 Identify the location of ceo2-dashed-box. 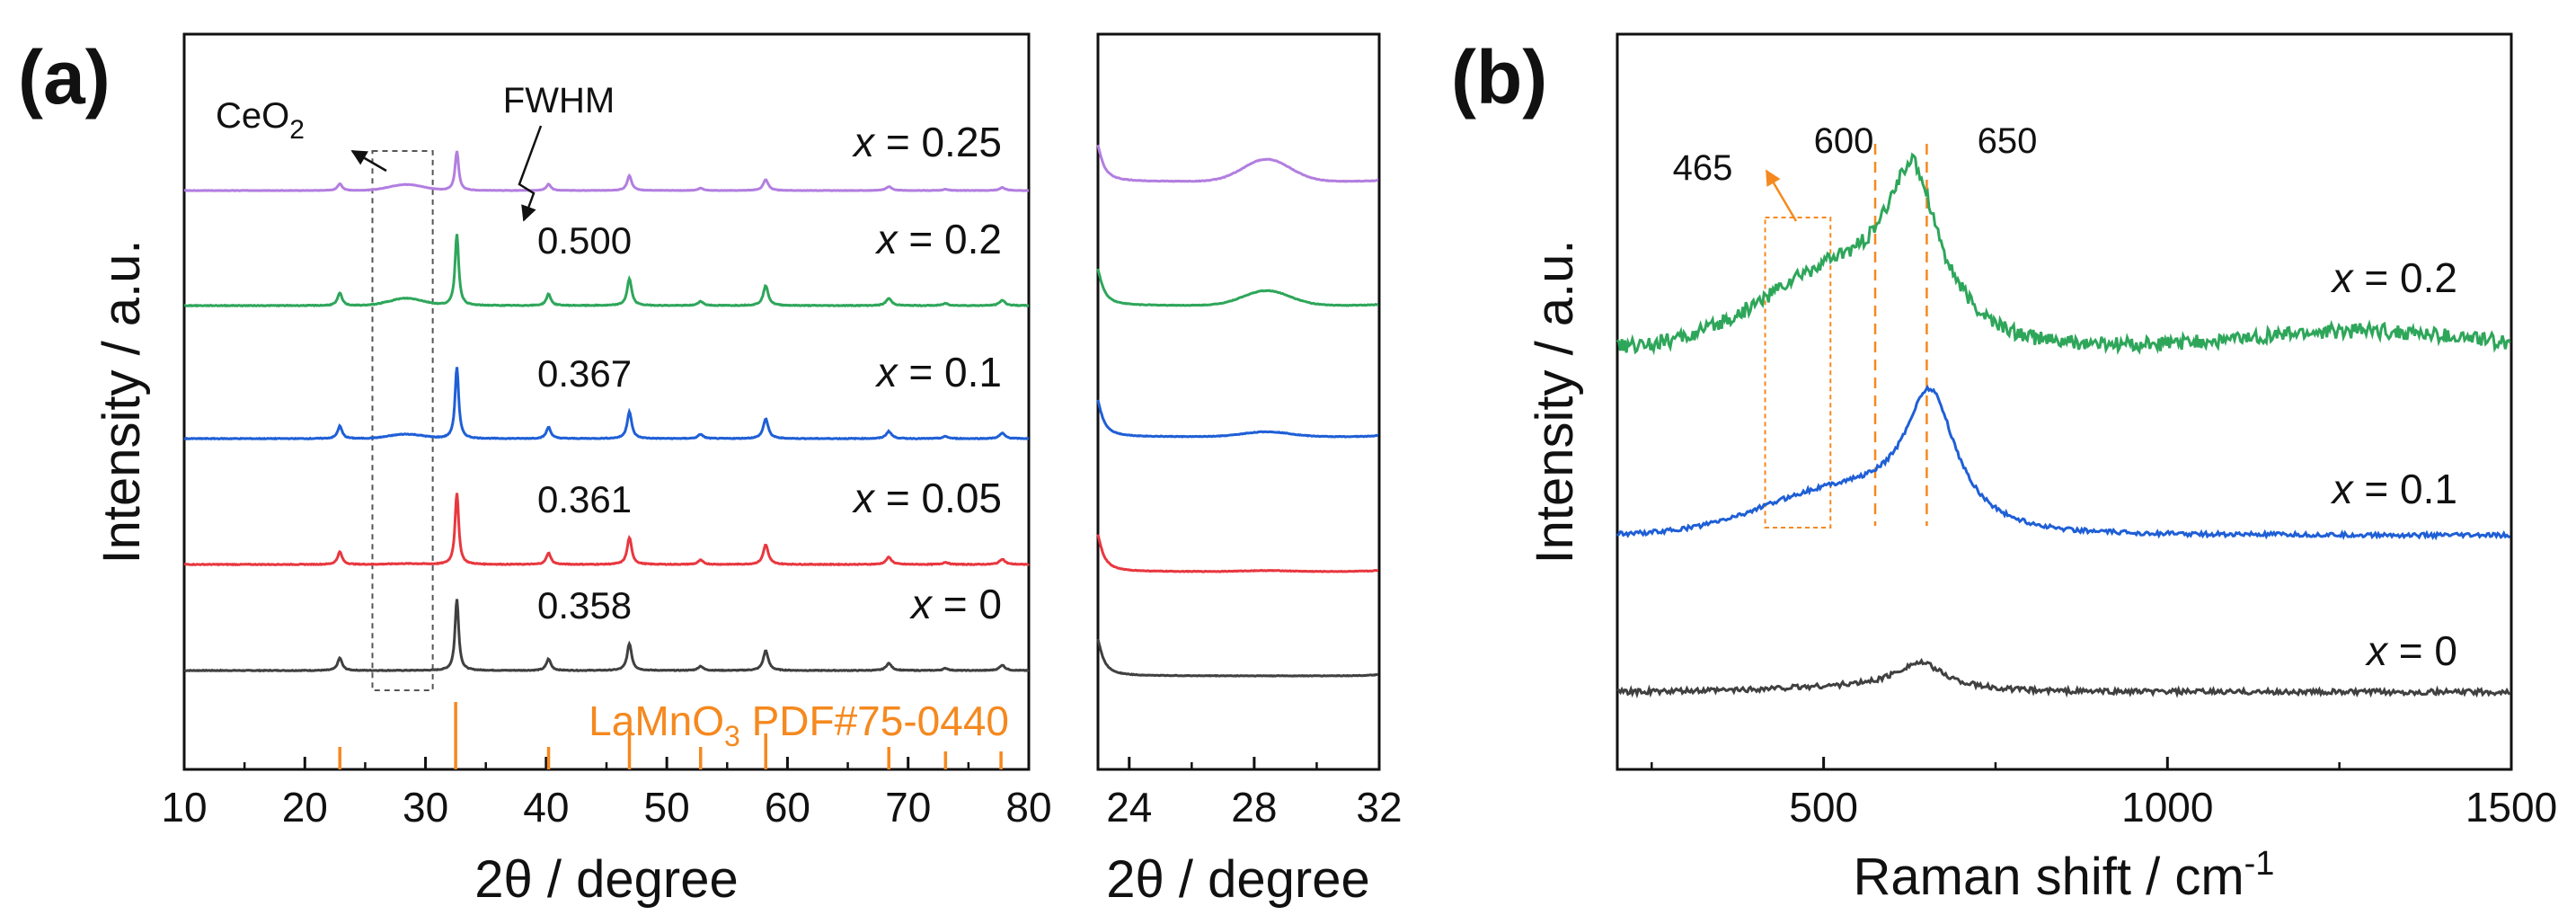
(403, 420).